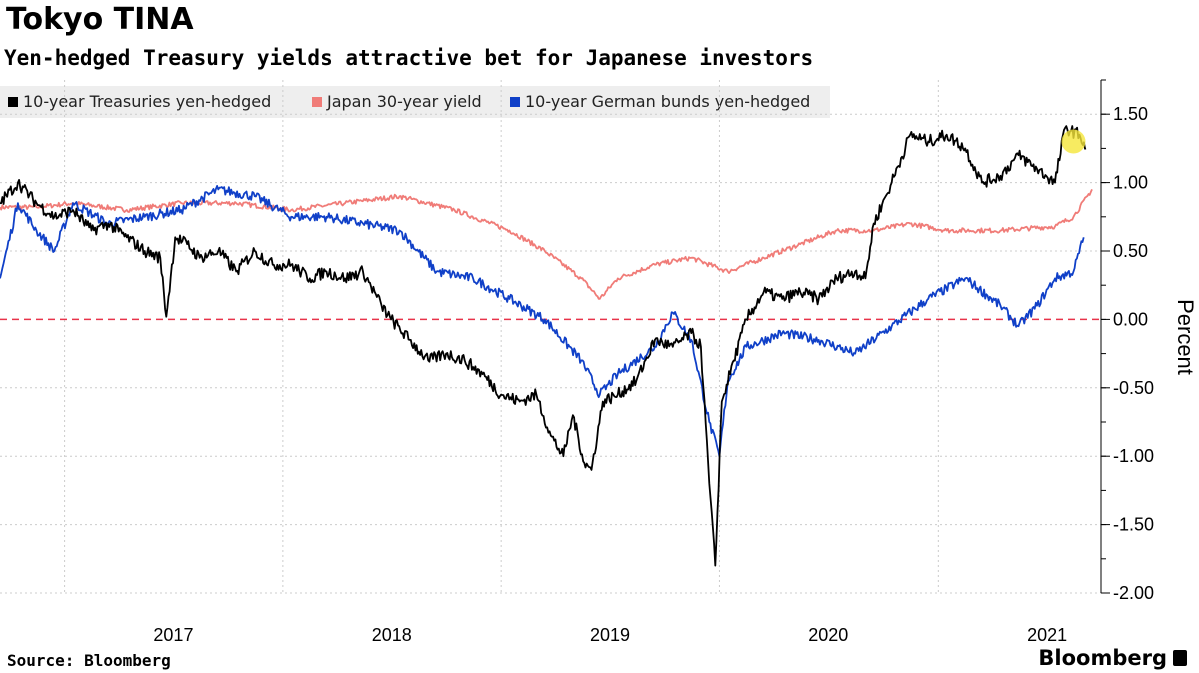  I want to click on legend-item-treasuries: 10-year Treasuries yen-hedged, so click(139, 101).